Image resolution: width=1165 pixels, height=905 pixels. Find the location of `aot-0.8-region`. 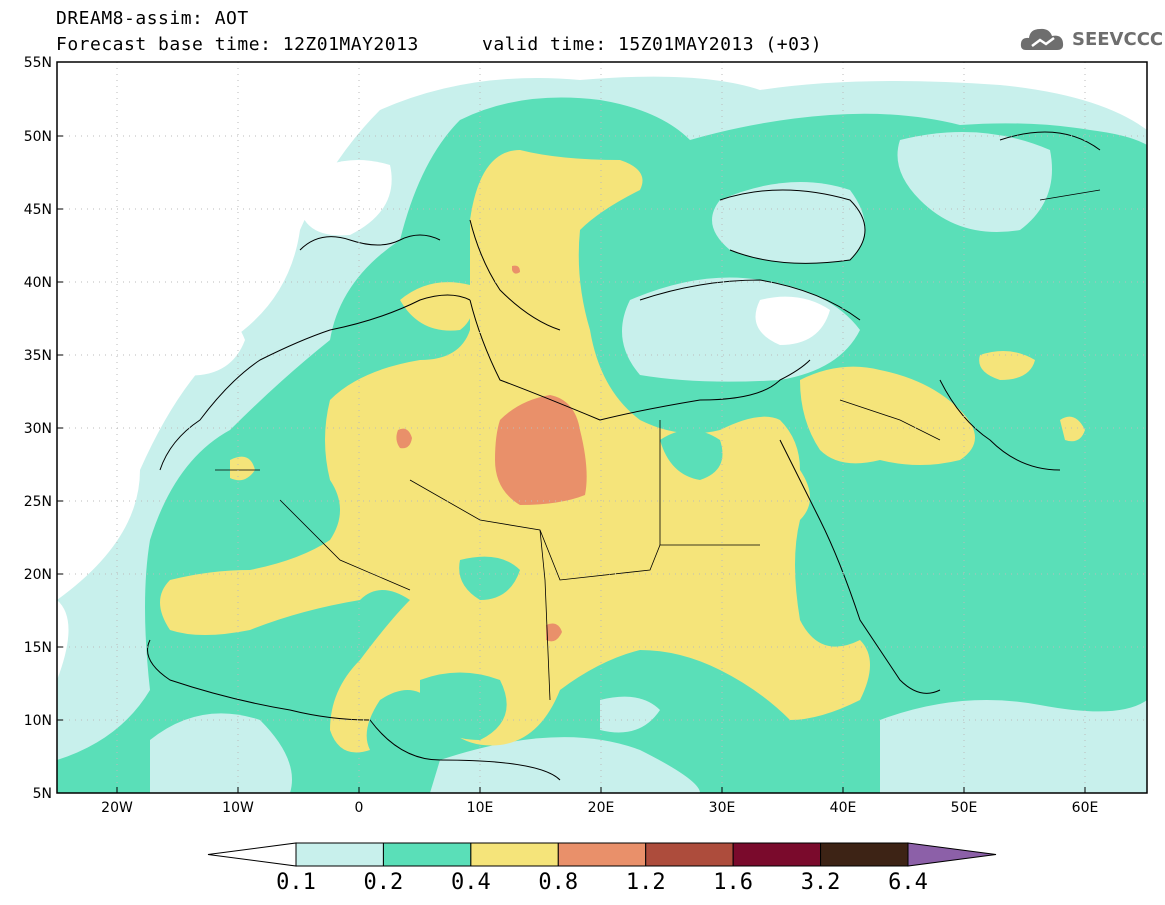

aot-0.8-region is located at coordinates (541, 450).